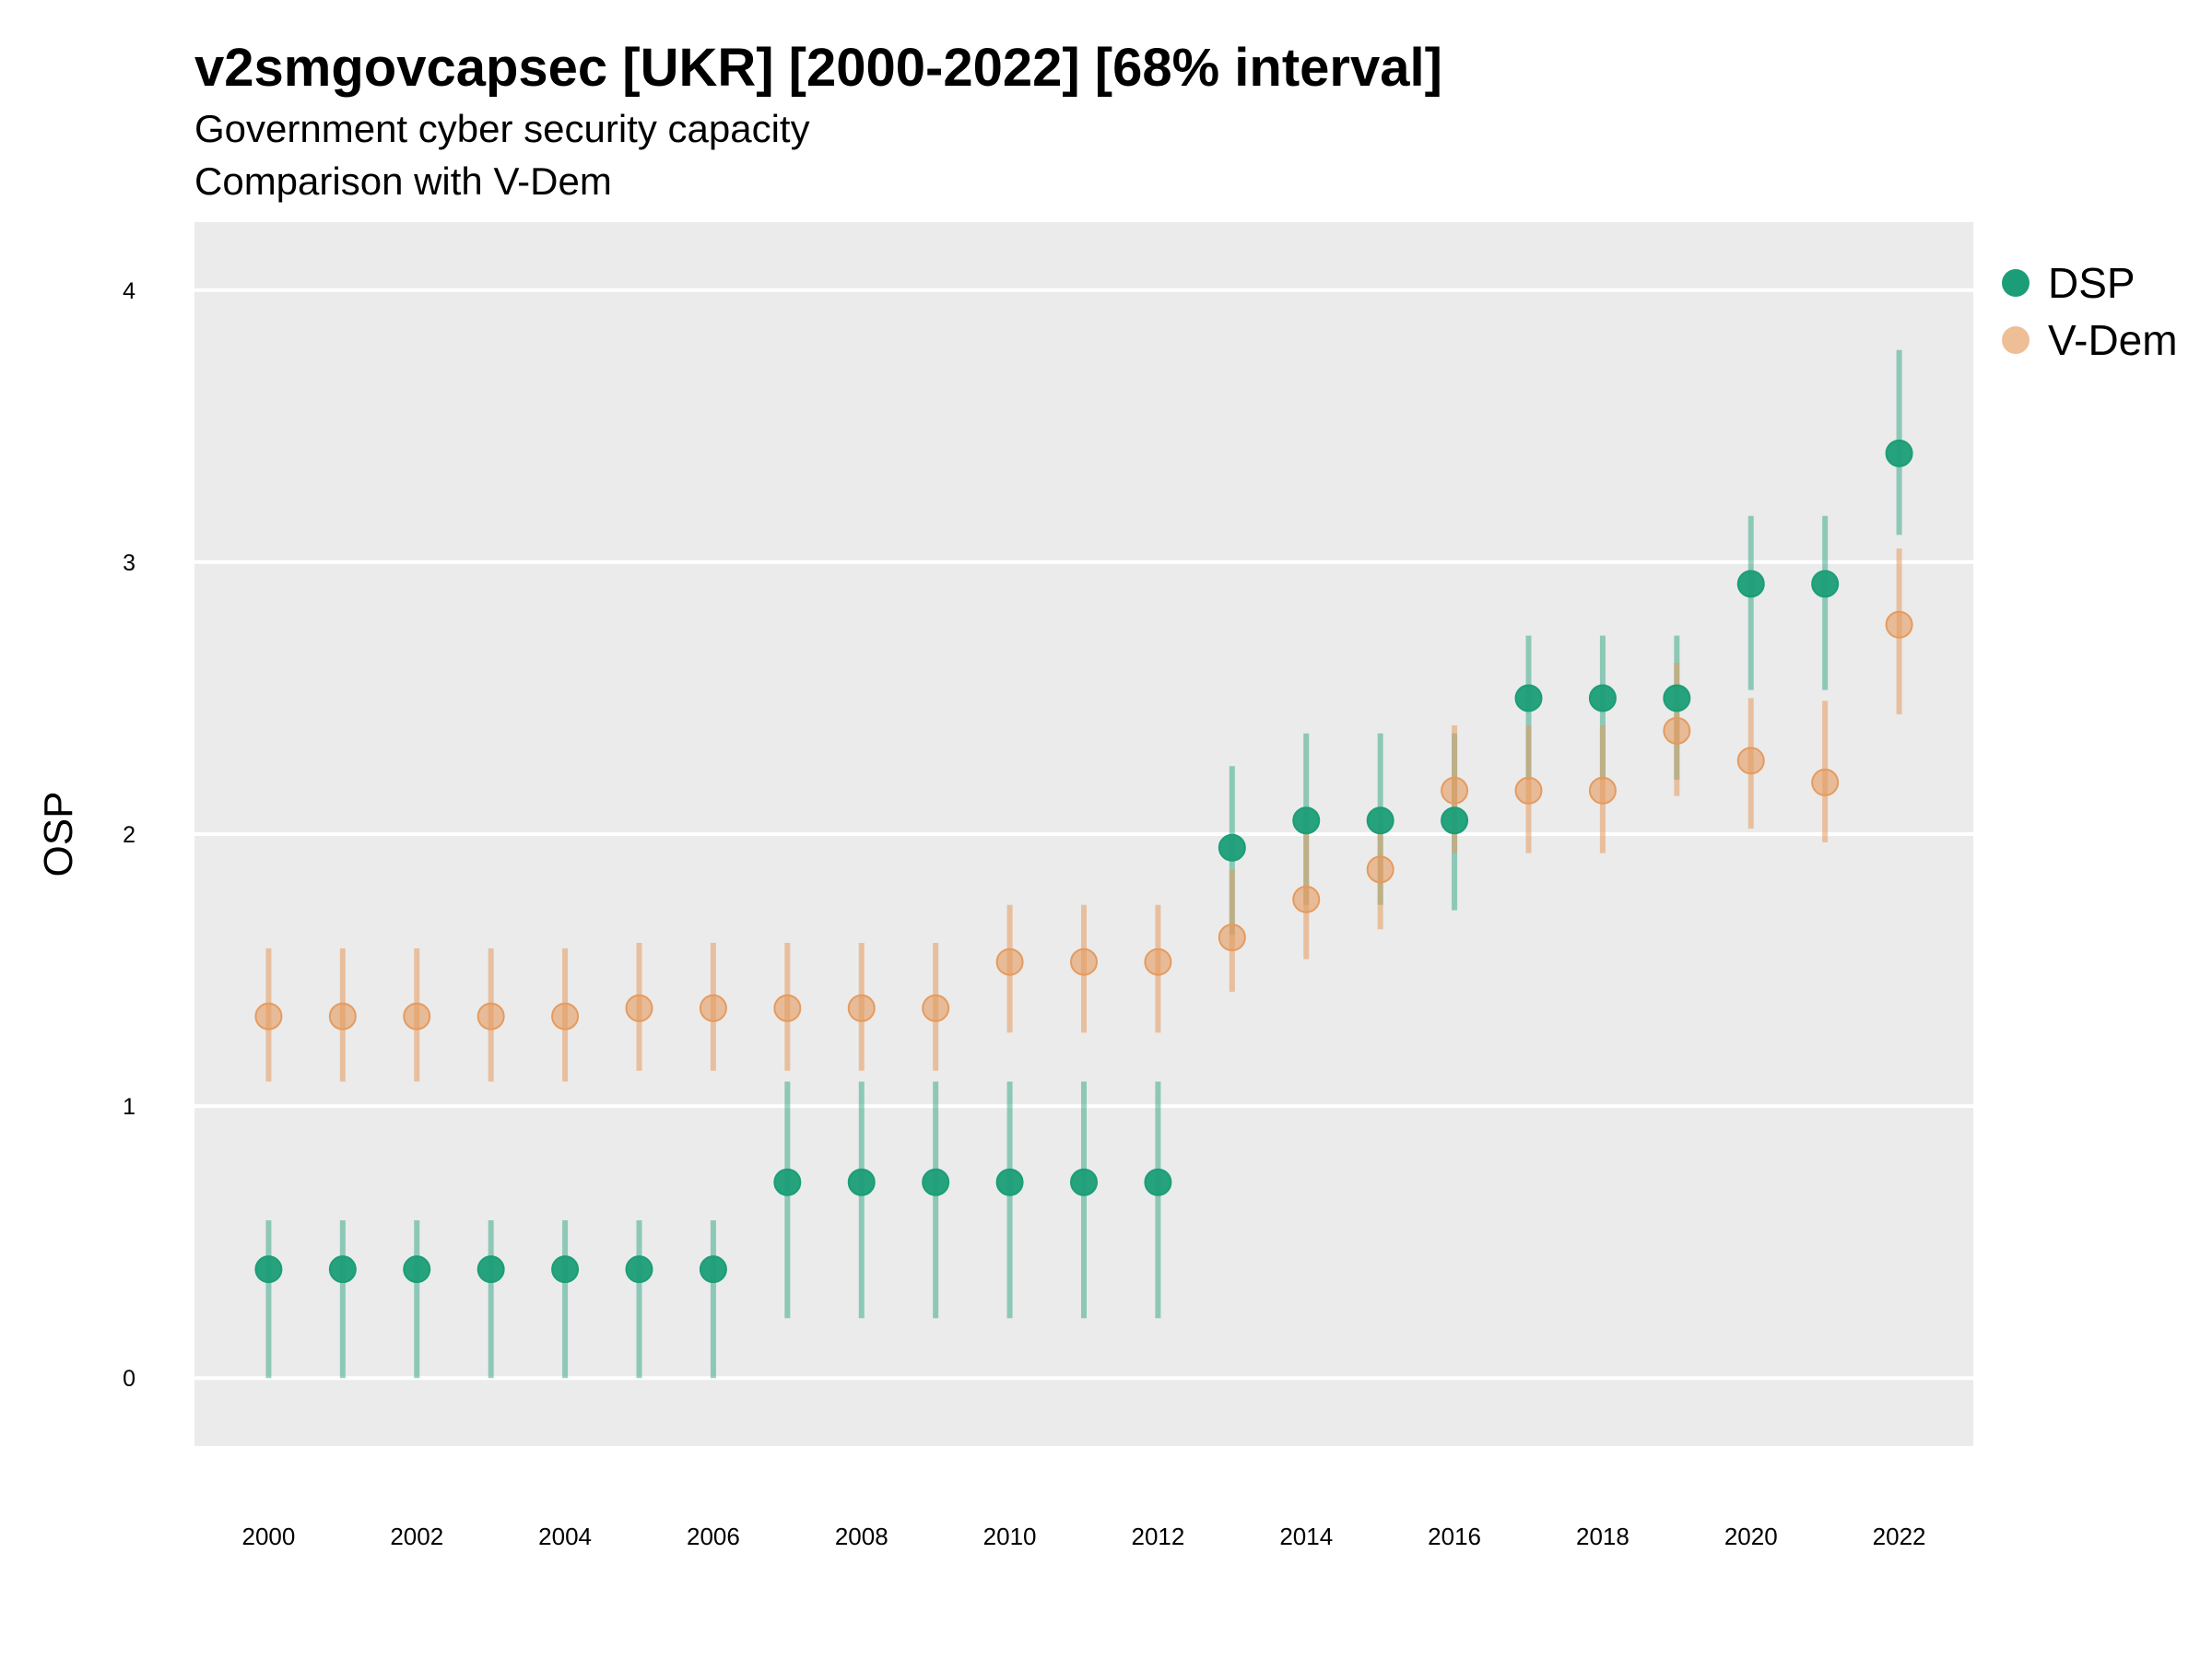  Describe the element at coordinates (416, 1536) in the screenshot. I see `x-tick-label: 2002` at that location.